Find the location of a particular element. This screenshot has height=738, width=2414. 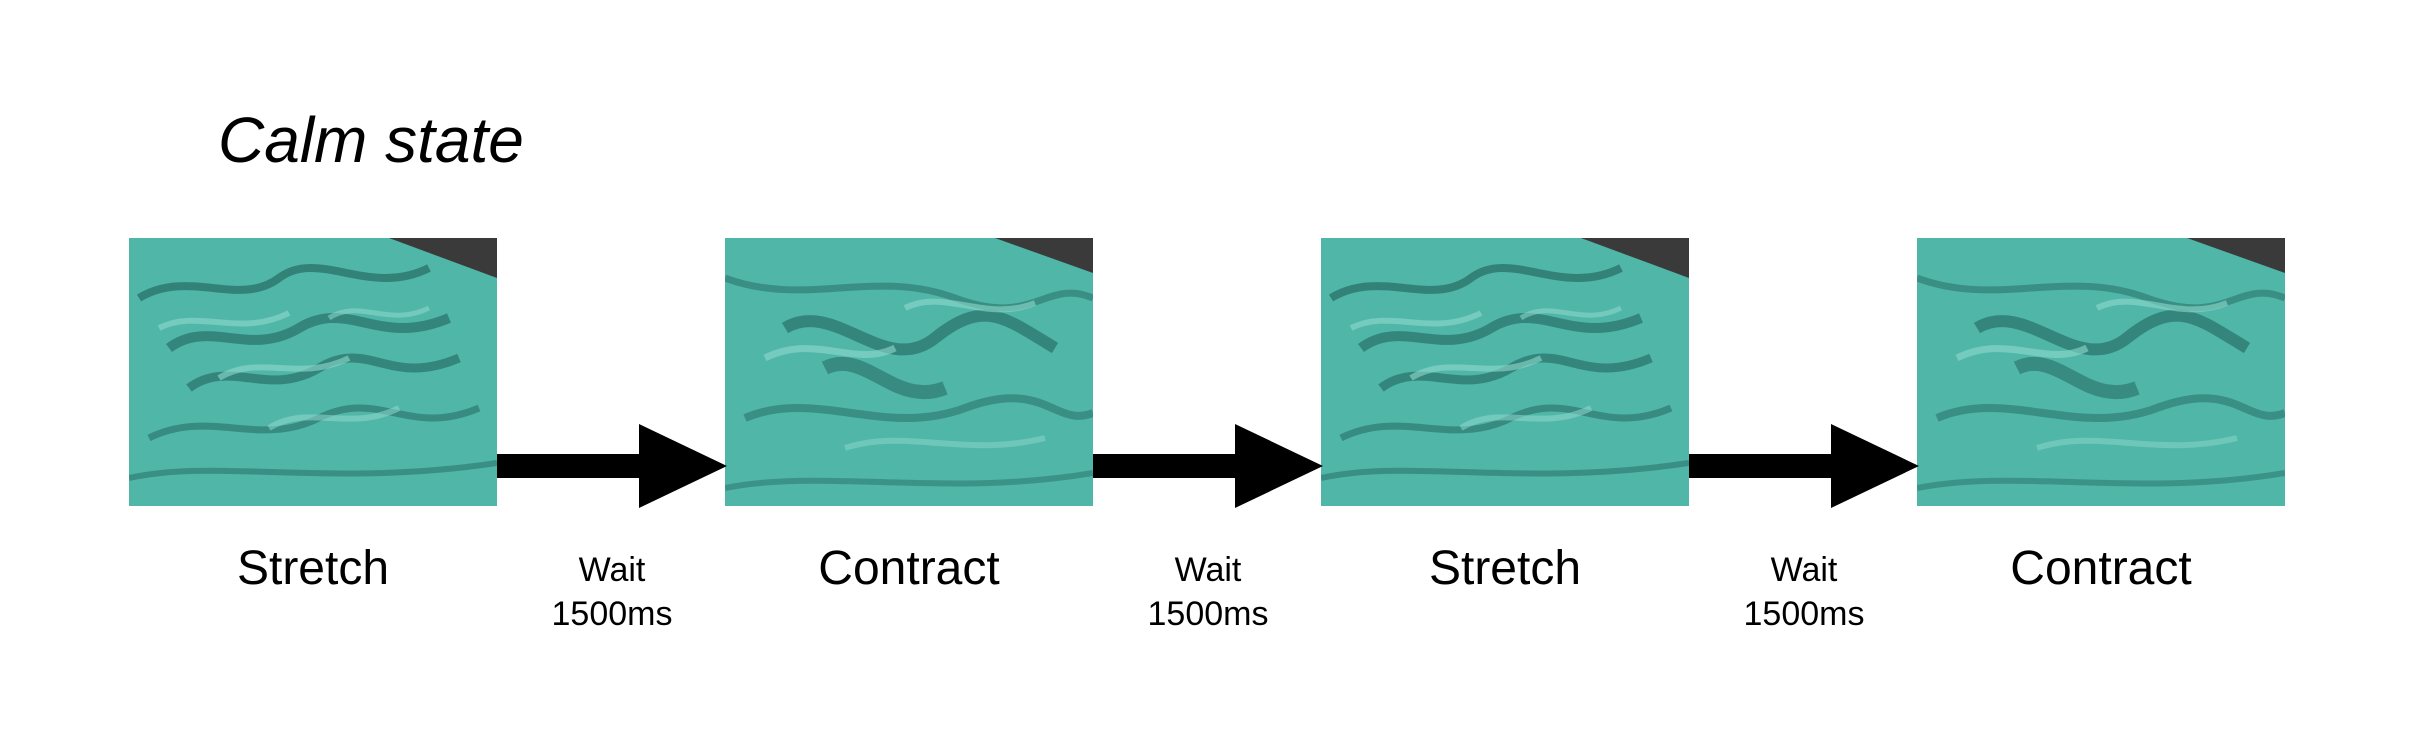

frame-label-stretch-1: Stretch is located at coordinates (313, 569).